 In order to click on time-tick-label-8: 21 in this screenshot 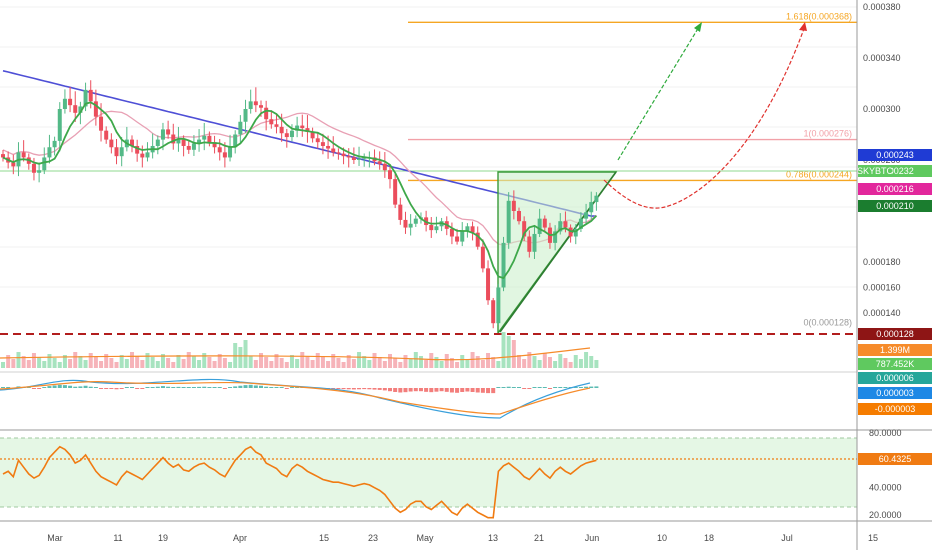, I will do `click(539, 538)`.